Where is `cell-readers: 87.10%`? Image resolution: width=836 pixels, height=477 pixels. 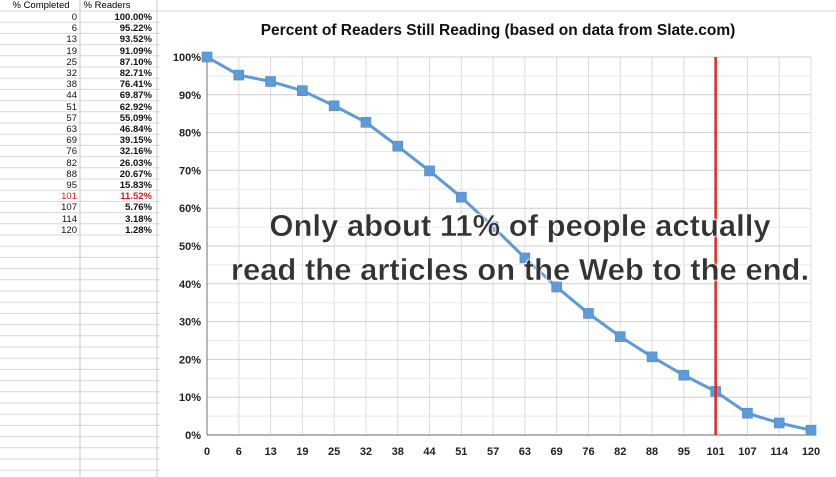 cell-readers: 87.10% is located at coordinates (135, 62).